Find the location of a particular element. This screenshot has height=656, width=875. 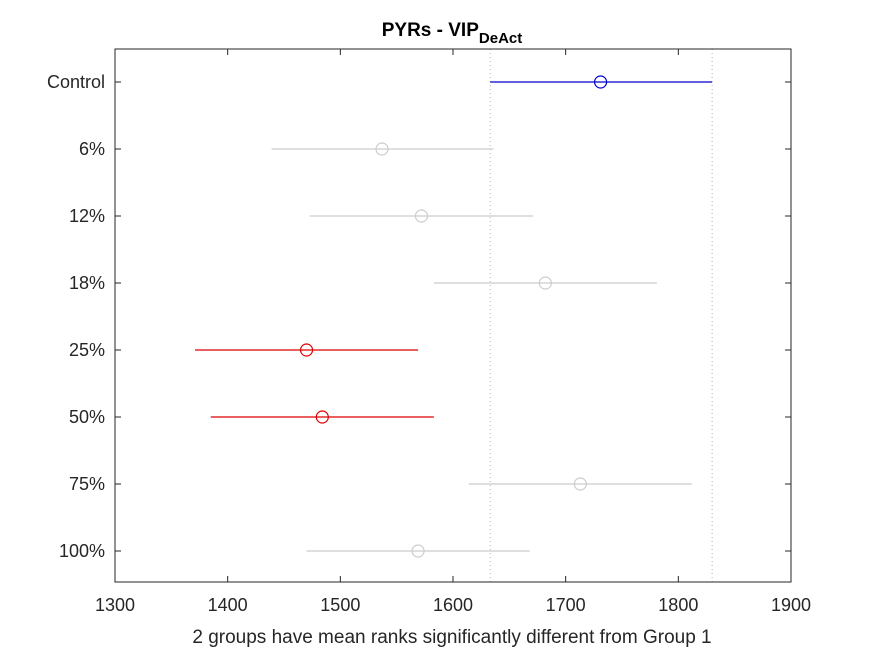

chart-title-main: PYRs - VIP is located at coordinates (430, 30).